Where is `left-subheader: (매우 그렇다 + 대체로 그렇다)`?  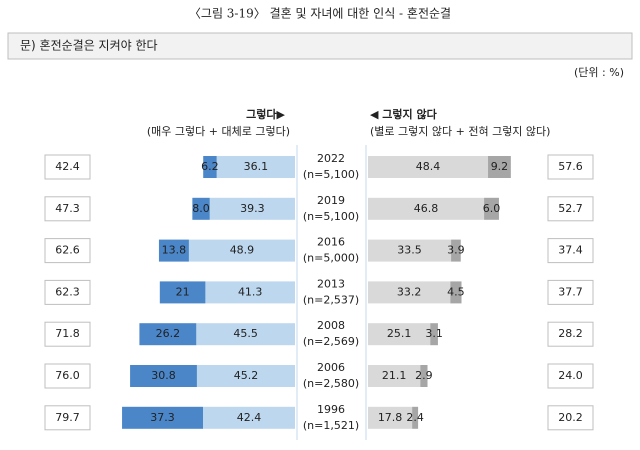
left-subheader: (매우 그렇다 + 대체로 그렇다) is located at coordinates (218, 131).